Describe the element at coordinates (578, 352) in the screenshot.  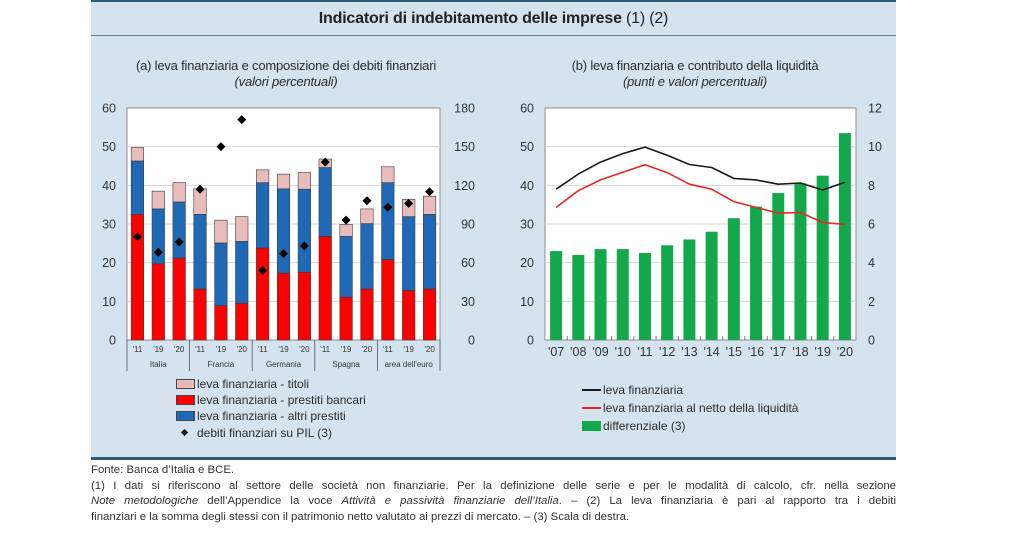
I see `x-year-label: '08` at that location.